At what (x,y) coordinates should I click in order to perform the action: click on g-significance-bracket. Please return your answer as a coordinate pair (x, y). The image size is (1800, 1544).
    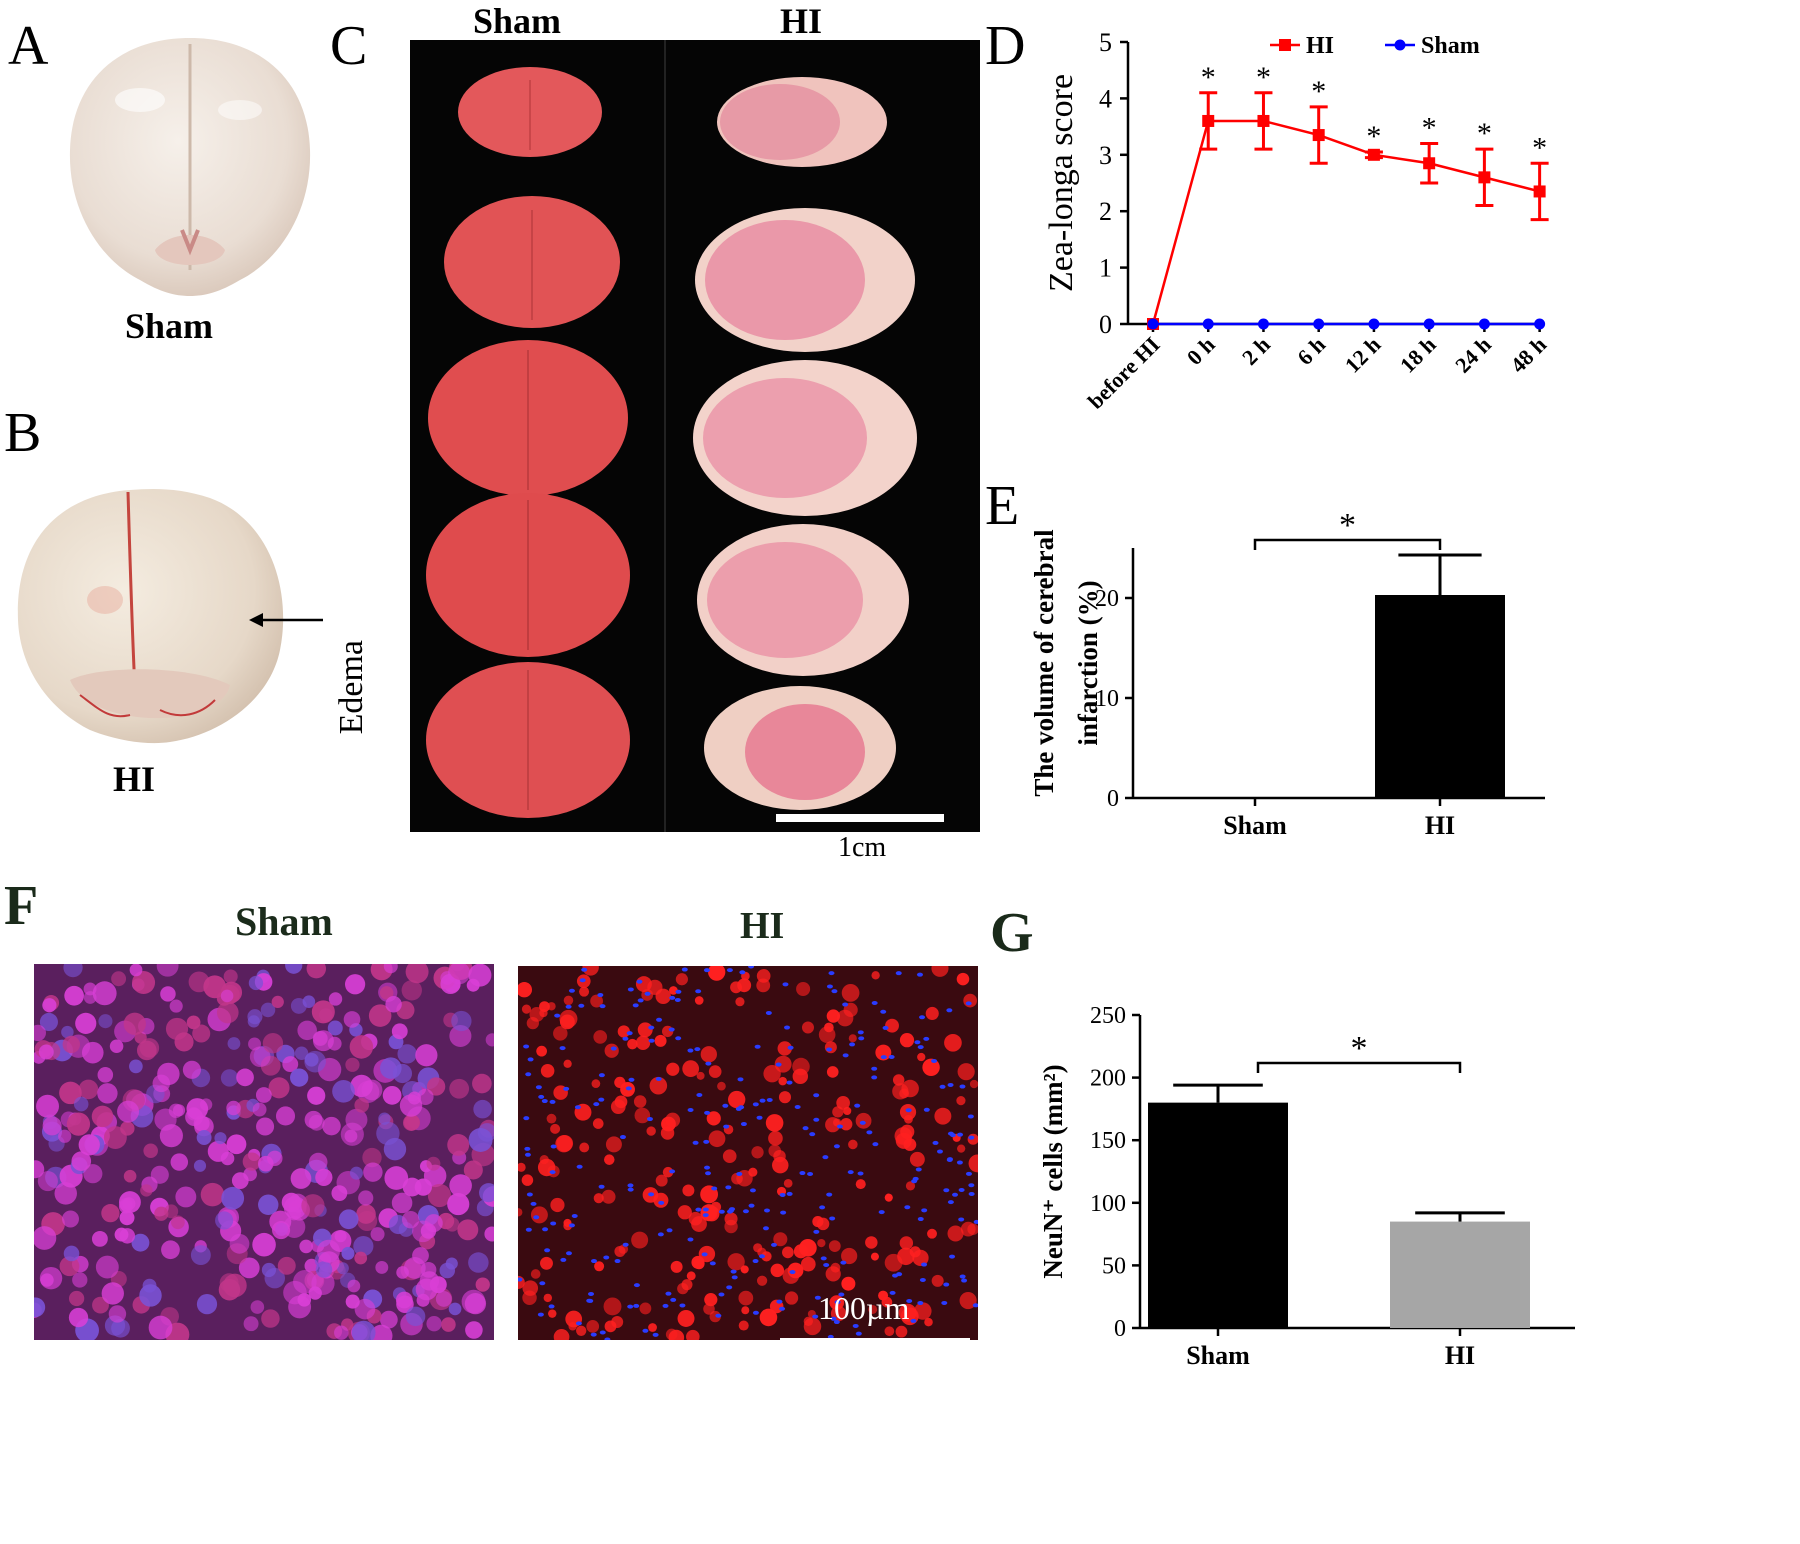
    Looking at the image, I should click on (1359, 1067).